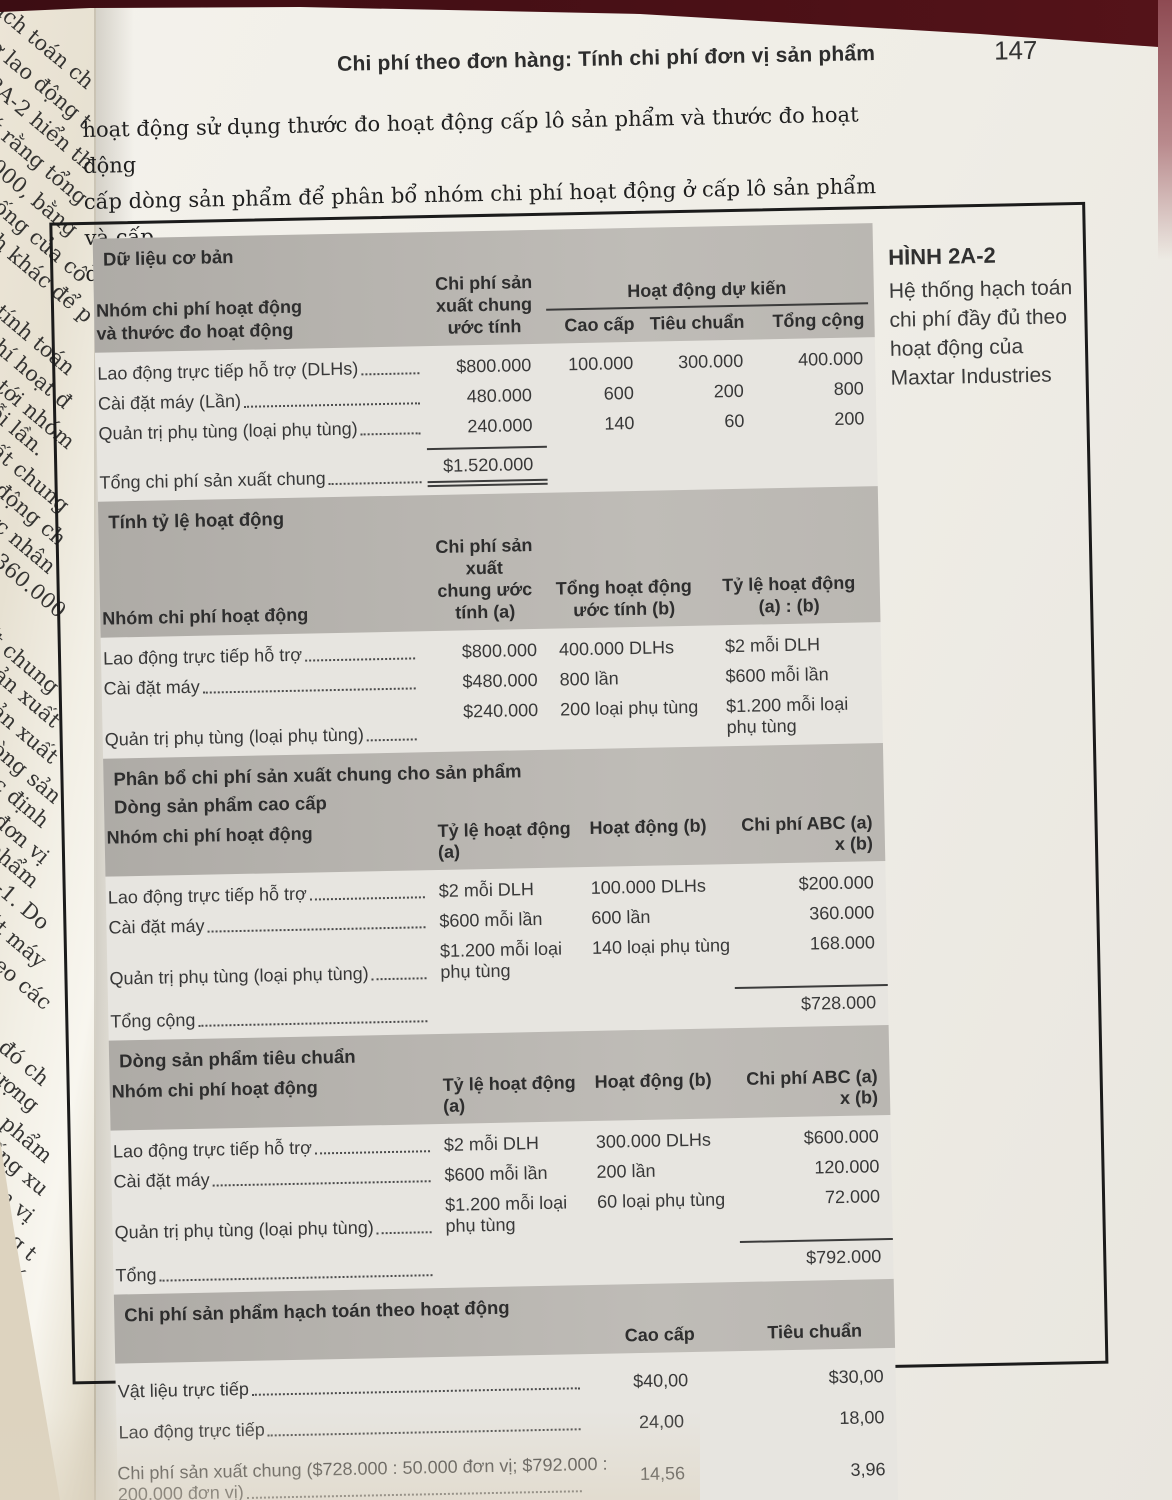  What do you see at coordinates (350, 1455) in the screenshot?
I see `backdrop-bottom-shade` at bounding box center [350, 1455].